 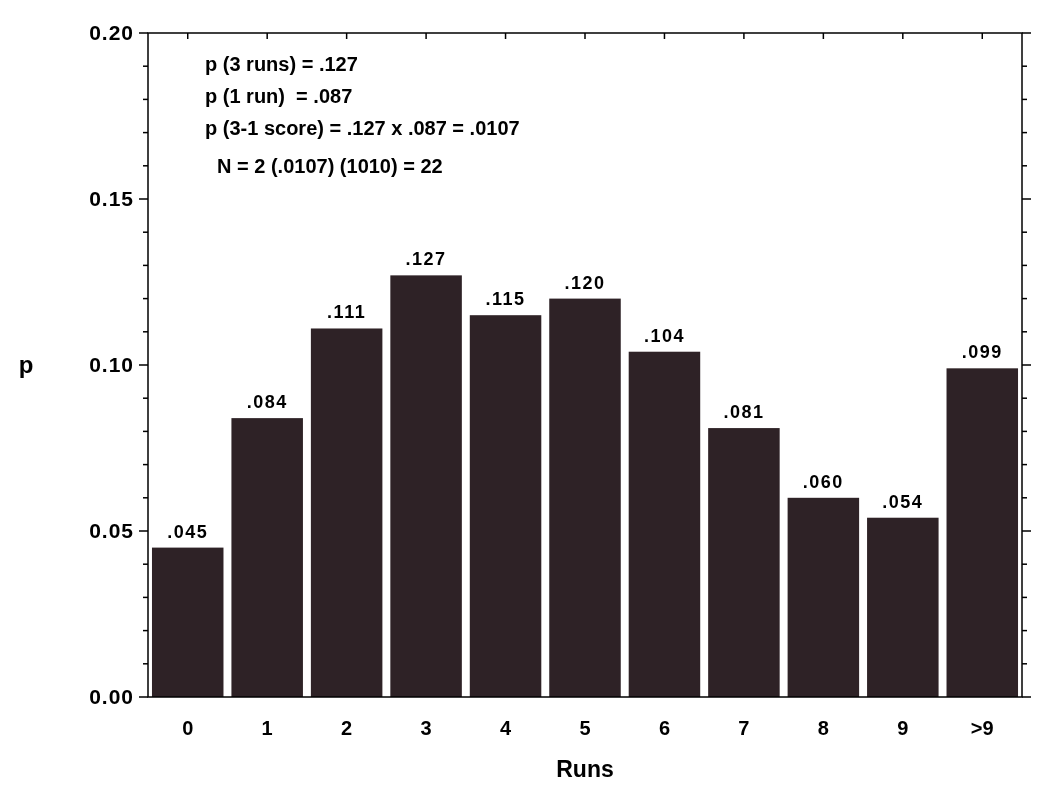 I want to click on y-axis-title: p, so click(x=26, y=364).